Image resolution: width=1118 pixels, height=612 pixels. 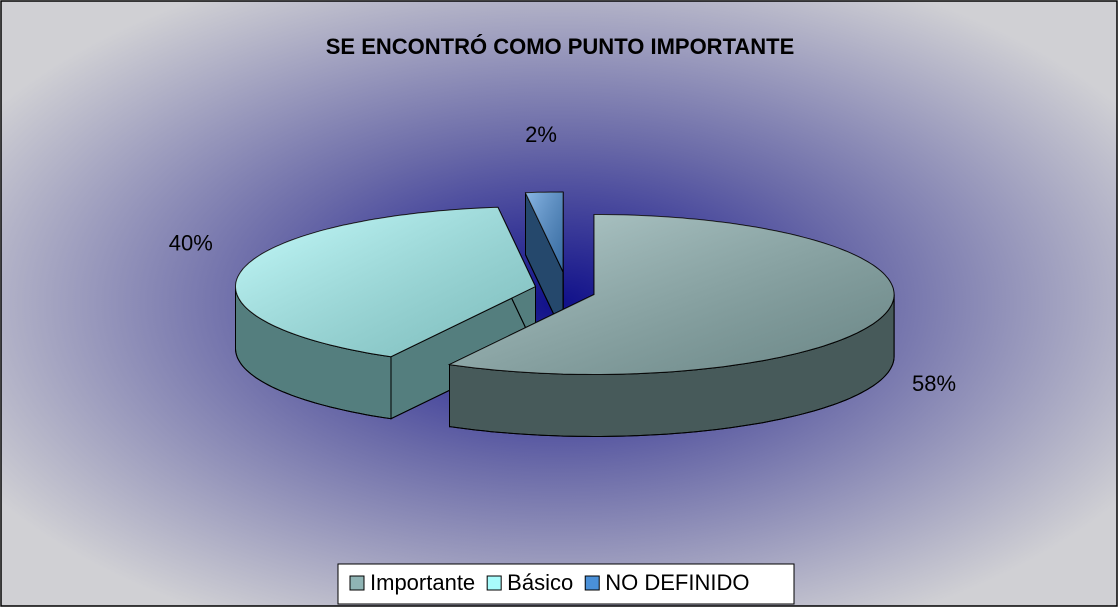 I want to click on data-label: 40%, so click(x=191, y=243).